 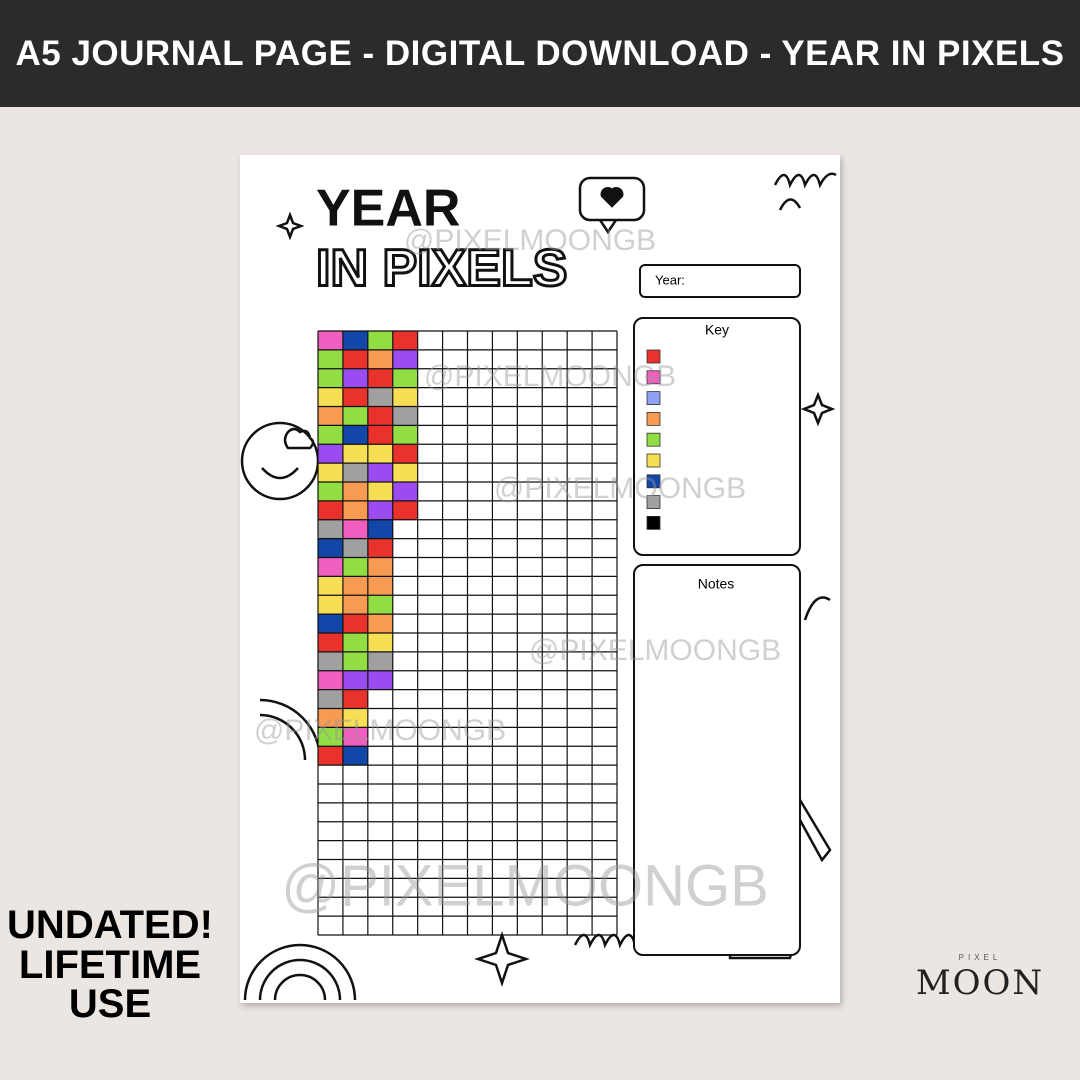 What do you see at coordinates (717, 436) in the screenshot?
I see `key-box` at bounding box center [717, 436].